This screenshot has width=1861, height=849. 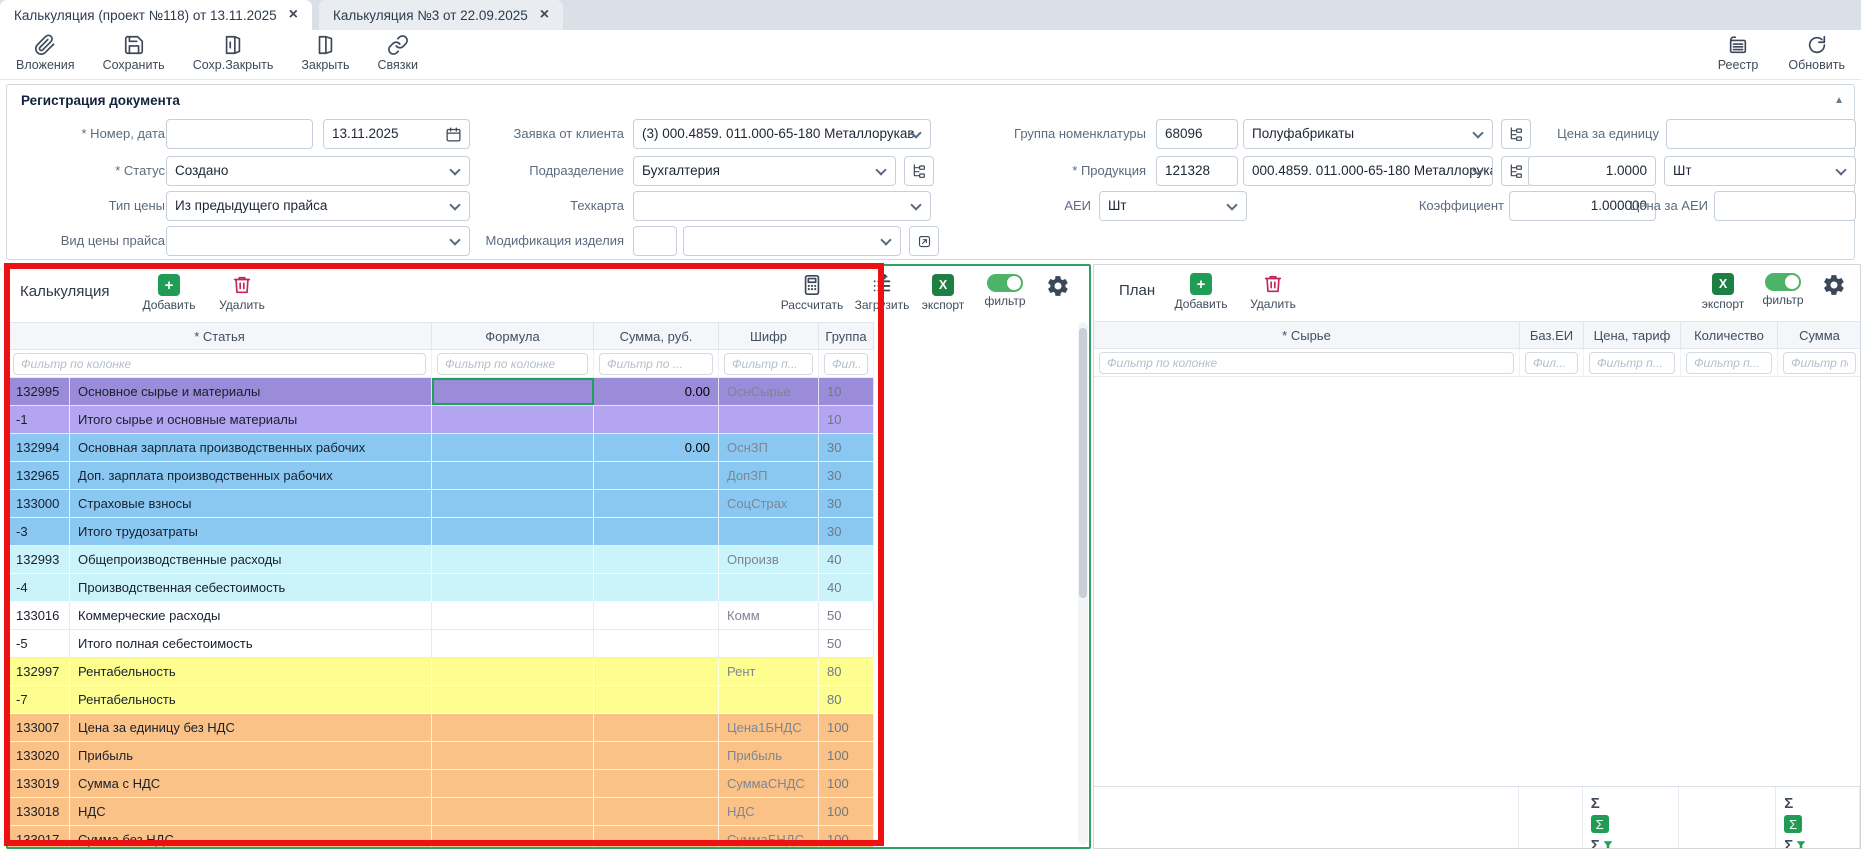 I want to click on cell-article: Прибыль, so click(x=251, y=755).